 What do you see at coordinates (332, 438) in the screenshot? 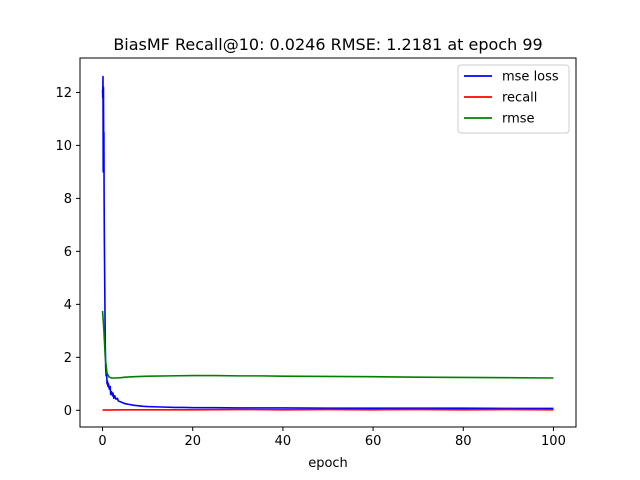
I see `x-axis: 0 20 40 60 80 100` at bounding box center [332, 438].